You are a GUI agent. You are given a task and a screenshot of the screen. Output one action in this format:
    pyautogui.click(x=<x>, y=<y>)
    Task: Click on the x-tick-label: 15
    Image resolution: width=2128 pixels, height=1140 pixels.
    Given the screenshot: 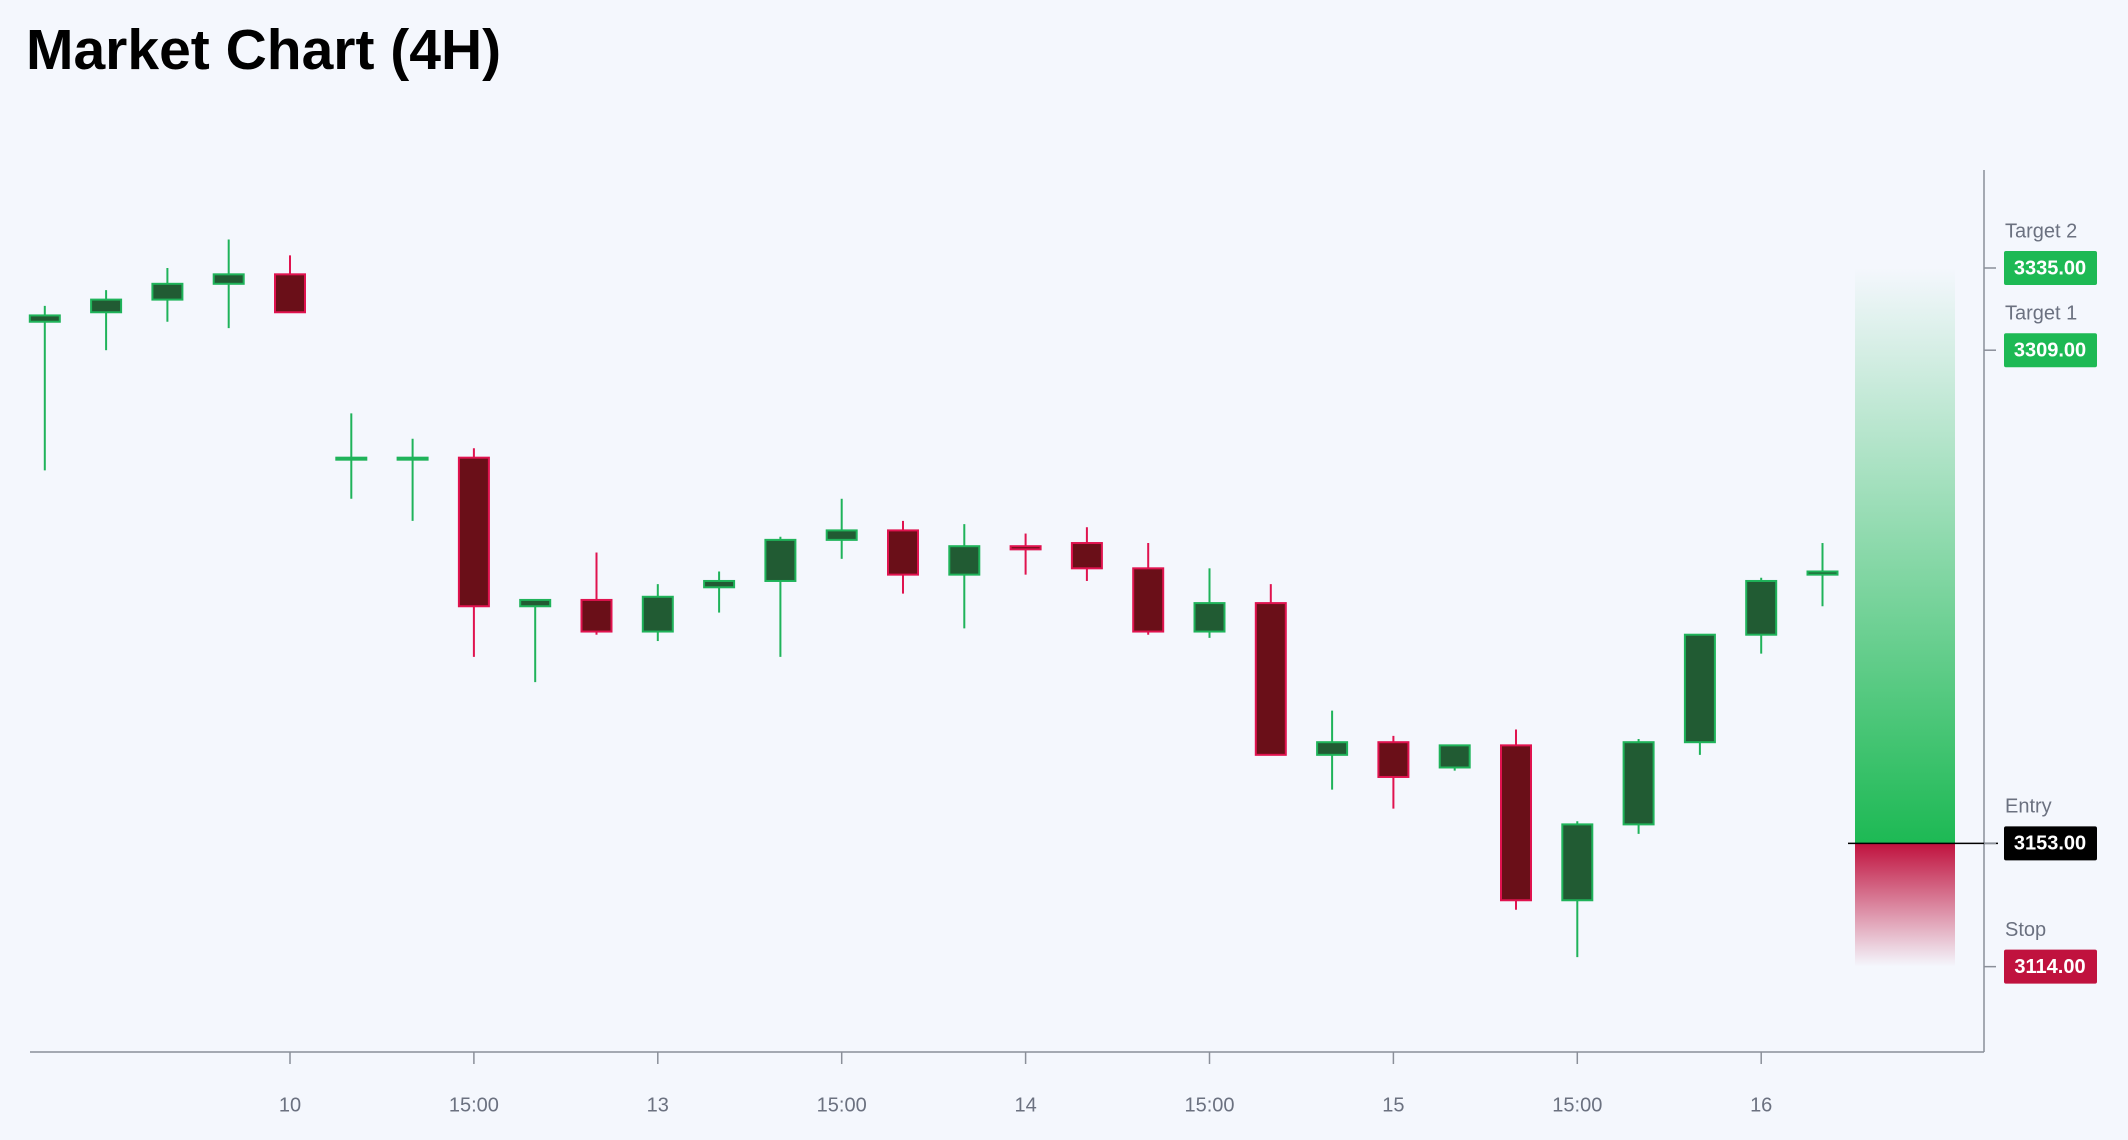 What is the action you would take?
    pyautogui.click(x=1393, y=1105)
    